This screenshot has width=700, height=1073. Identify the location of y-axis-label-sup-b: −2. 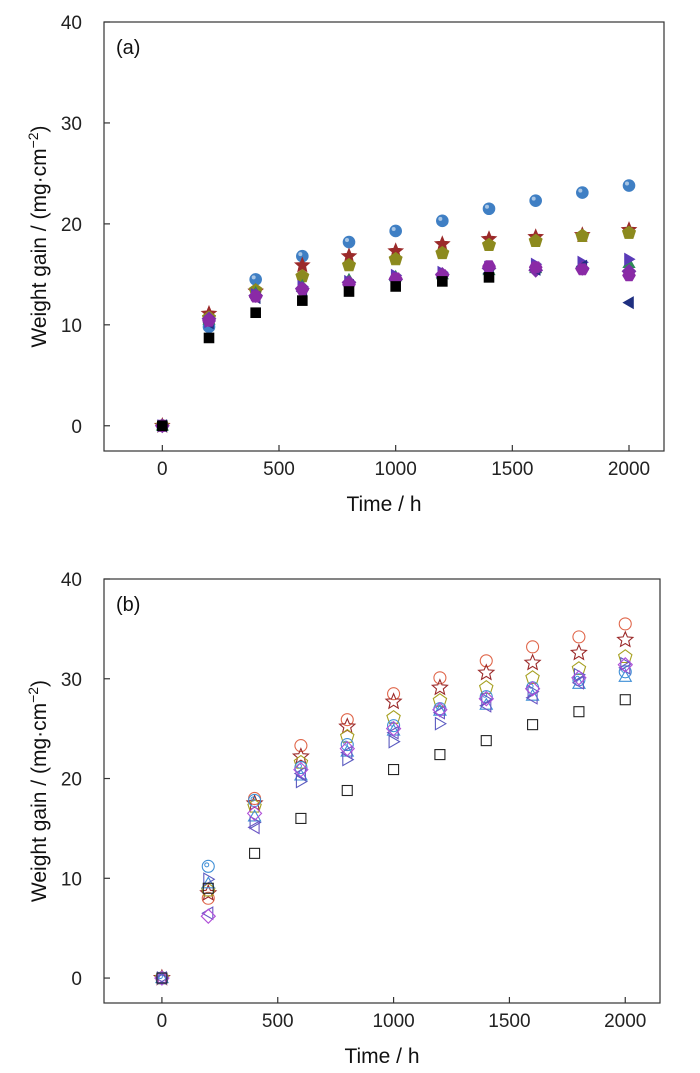
(33, 695).